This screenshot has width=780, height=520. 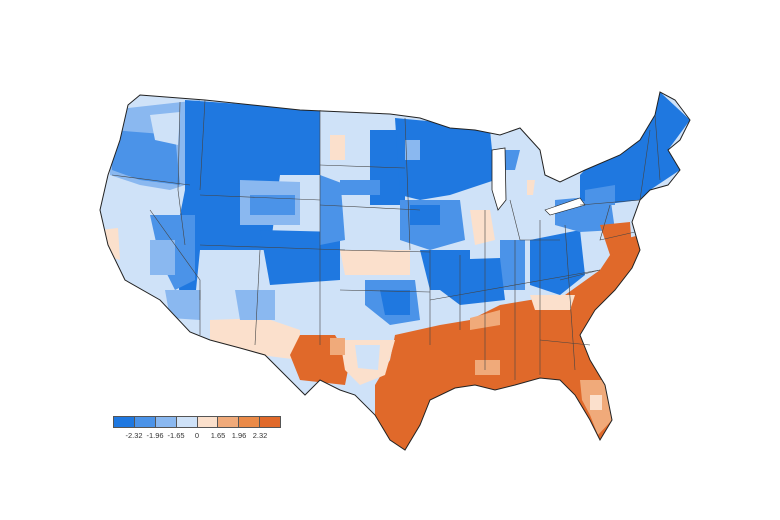 I want to click on legend-labels: -2.32 -1.96 -1.65 0 1.65 1.96 2.32, so click(x=197, y=437).